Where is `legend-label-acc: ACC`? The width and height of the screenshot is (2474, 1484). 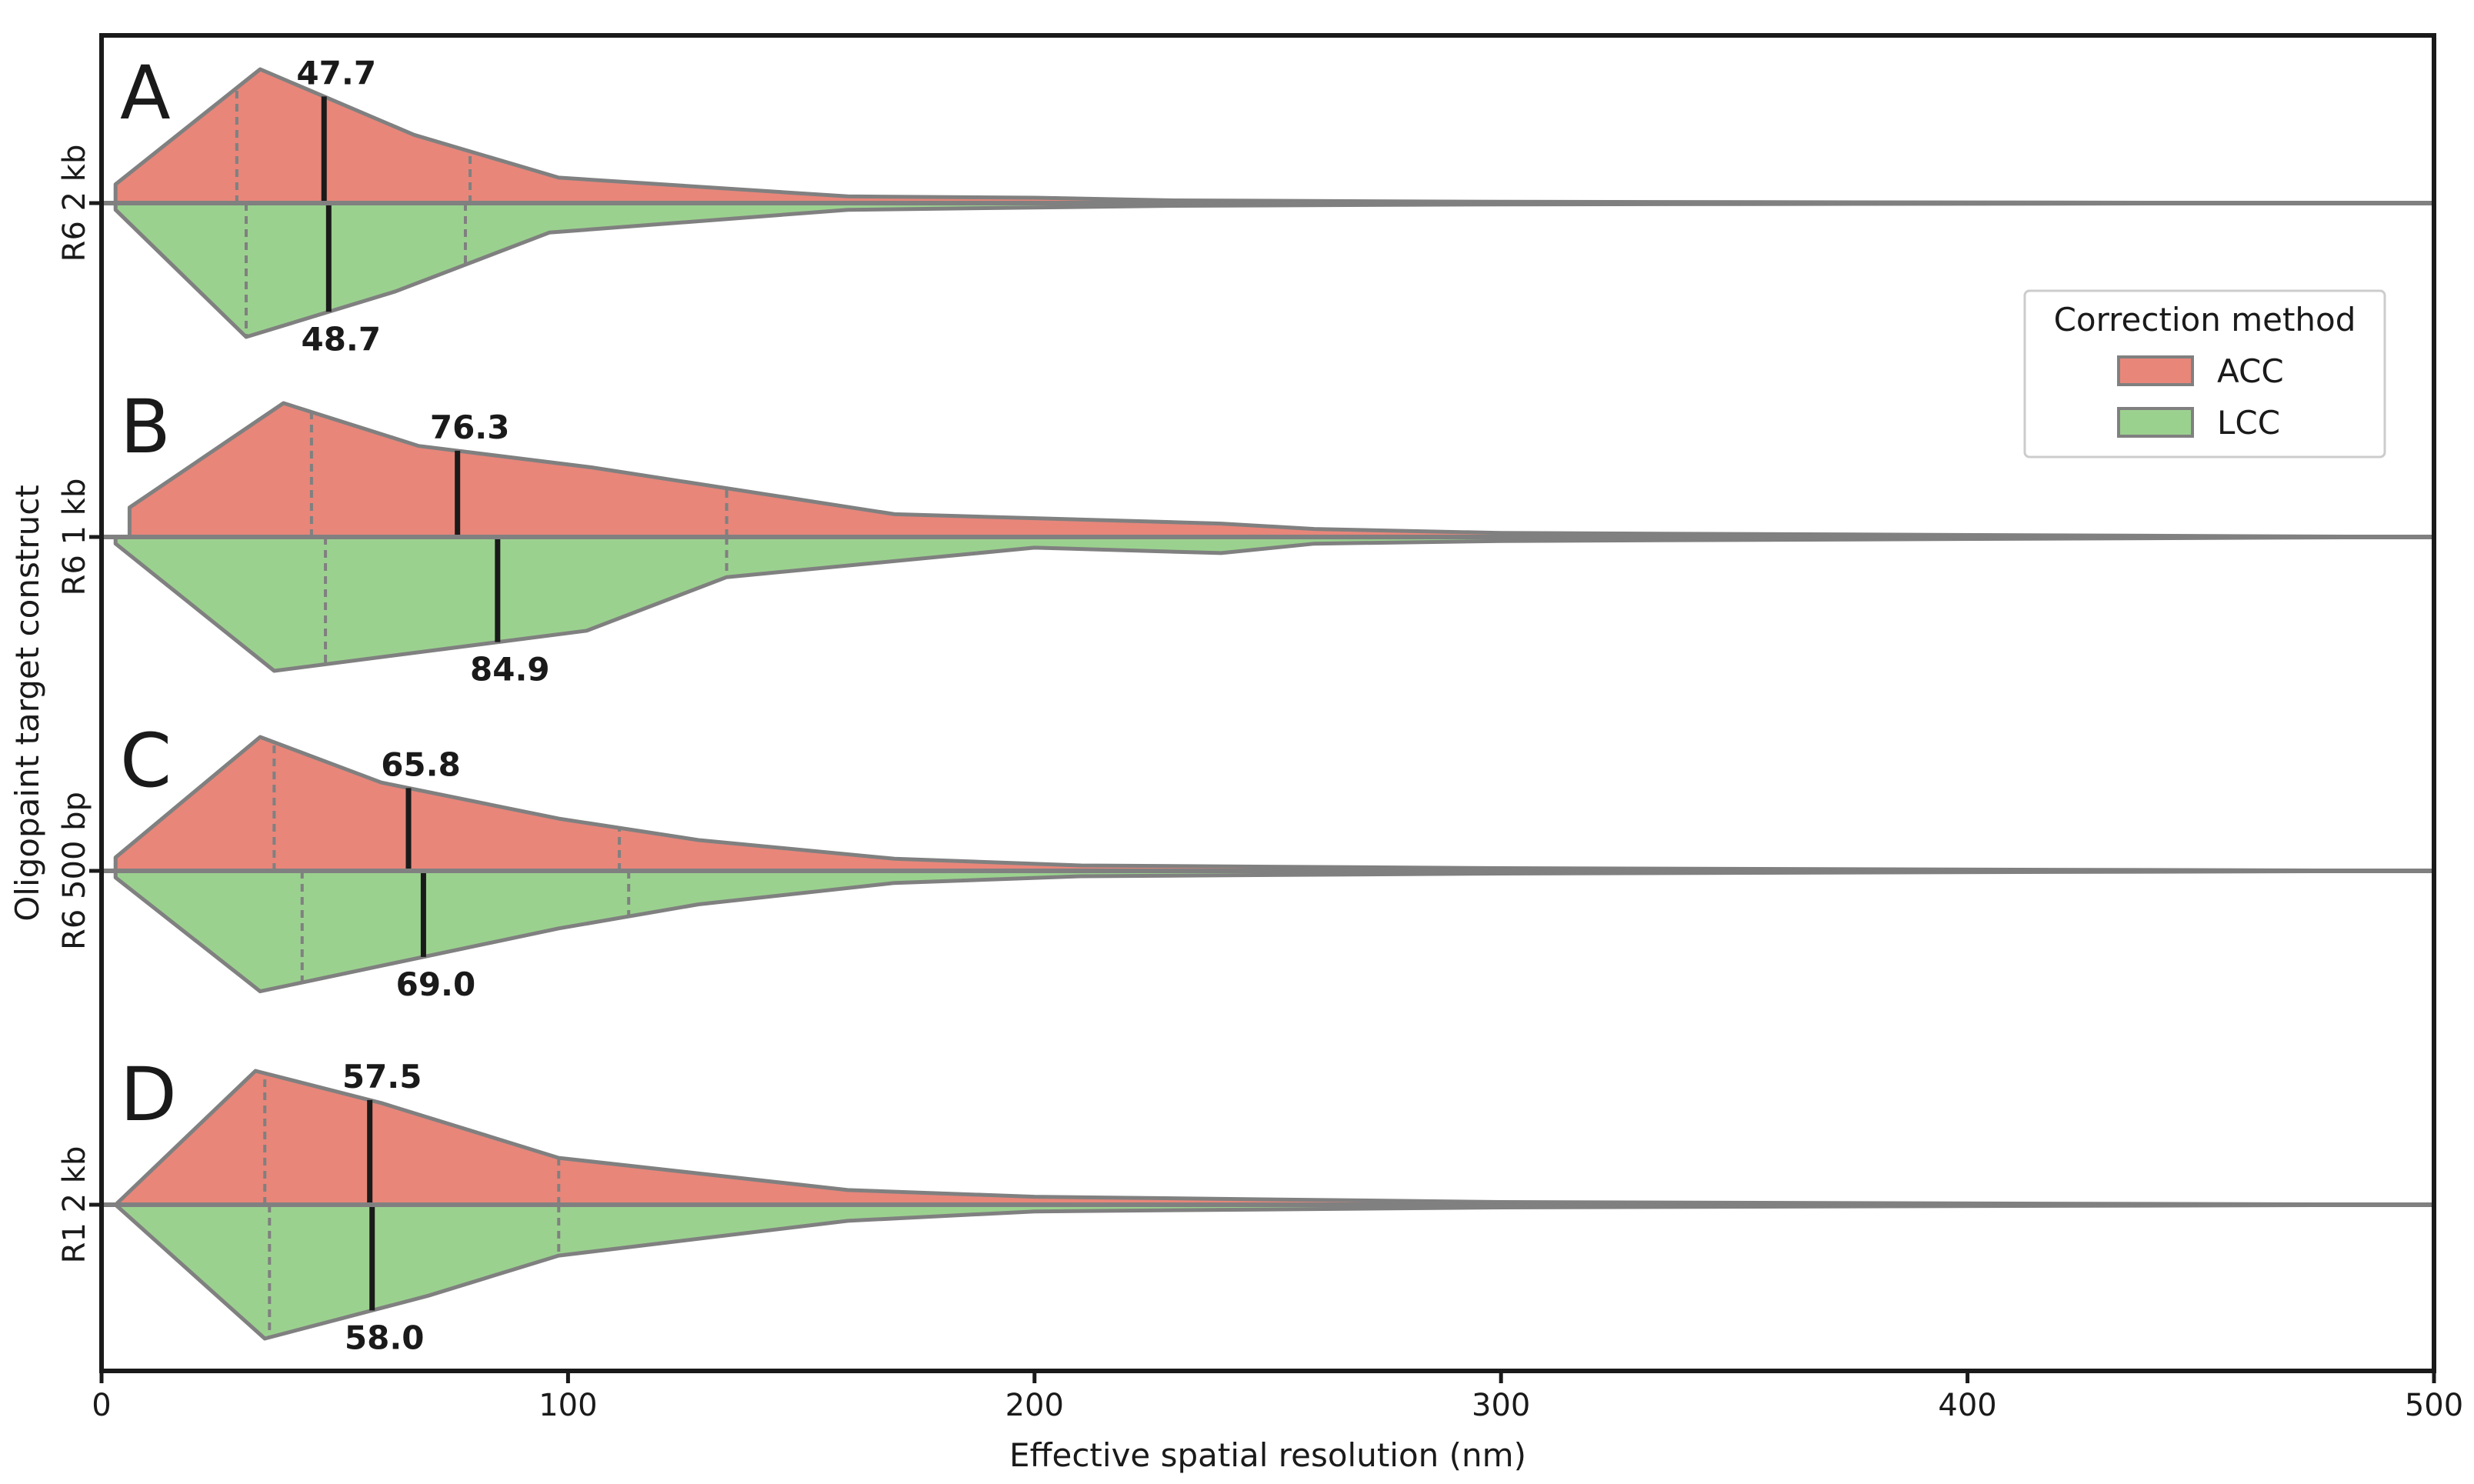
legend-label-acc: ACC is located at coordinates (2250, 371).